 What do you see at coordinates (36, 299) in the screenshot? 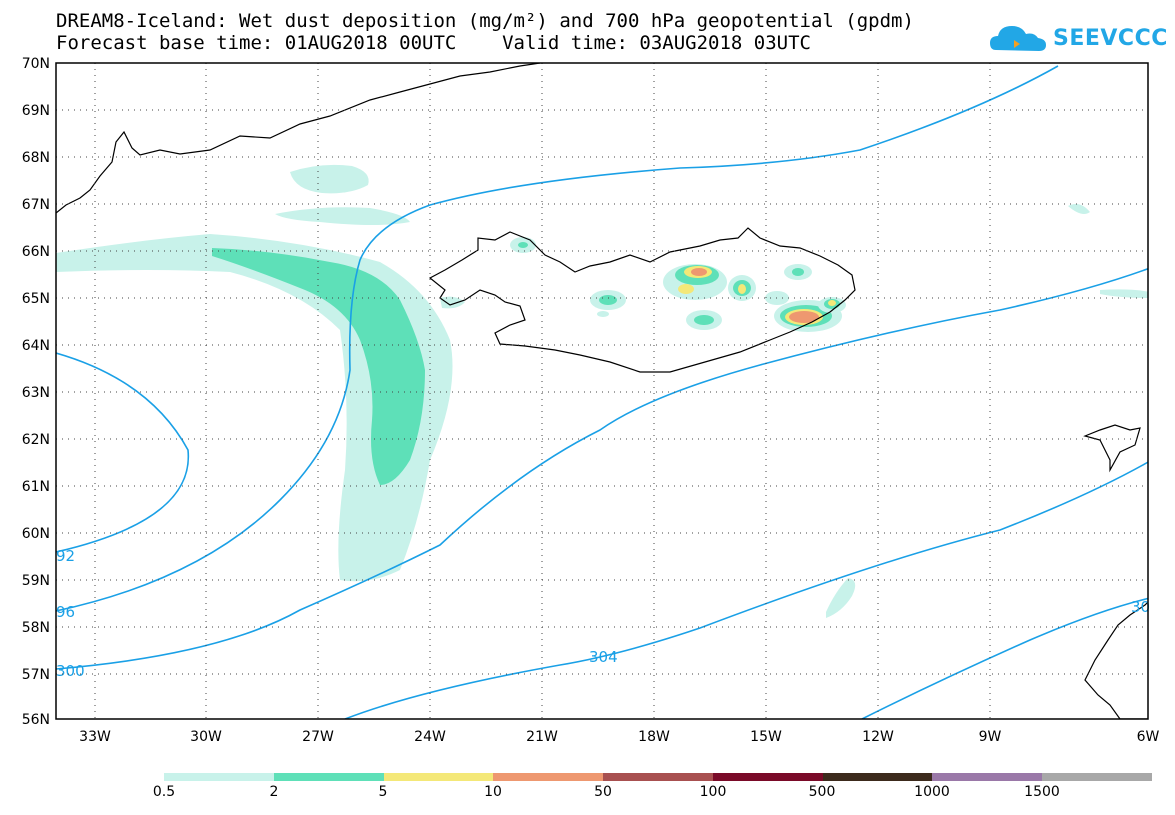
I see `lat-label: 65N` at bounding box center [36, 299].